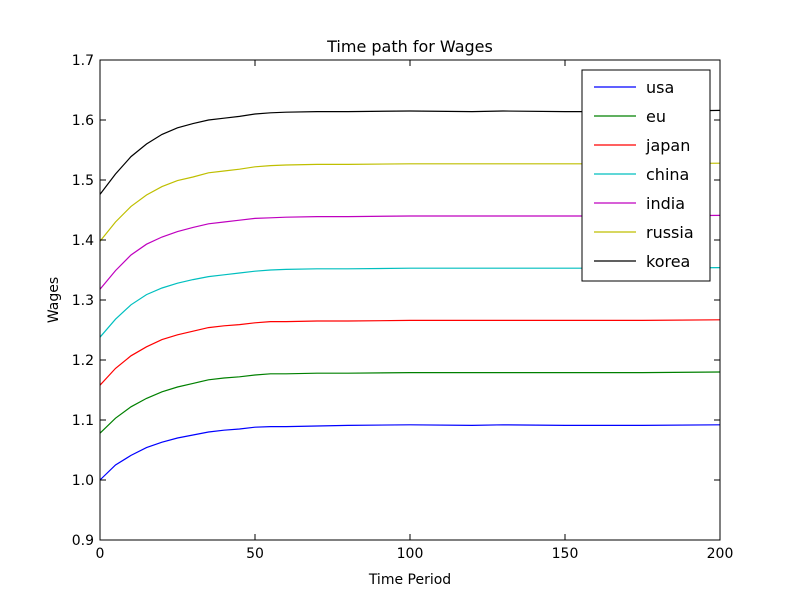 The width and height of the screenshot is (800, 600). What do you see at coordinates (410, 302) in the screenshot?
I see `series-line-china` at bounding box center [410, 302].